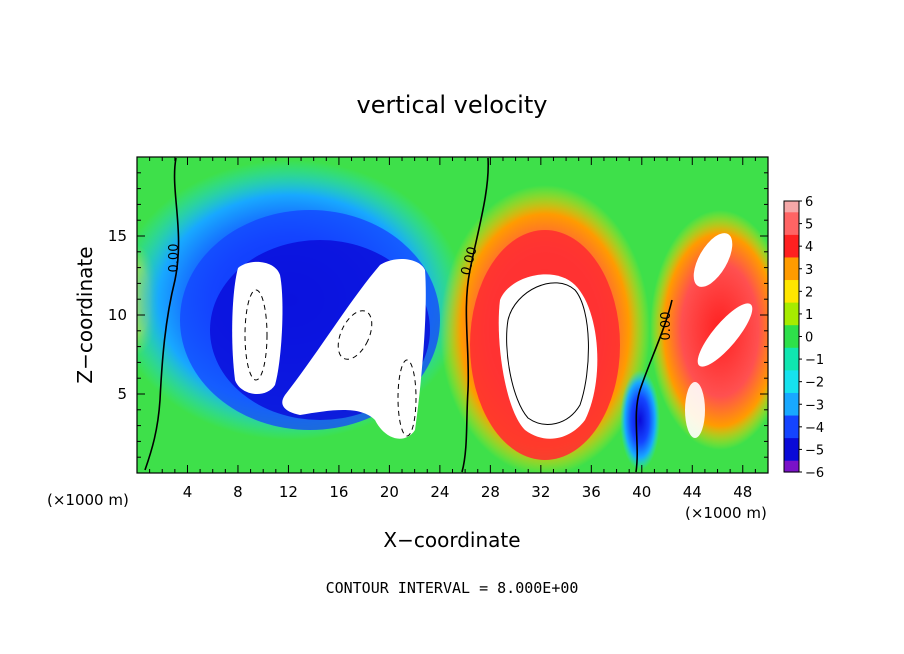 Image resolution: width=904 pixels, height=654 pixels. I want to click on colorbar-label: 2, so click(809, 292).